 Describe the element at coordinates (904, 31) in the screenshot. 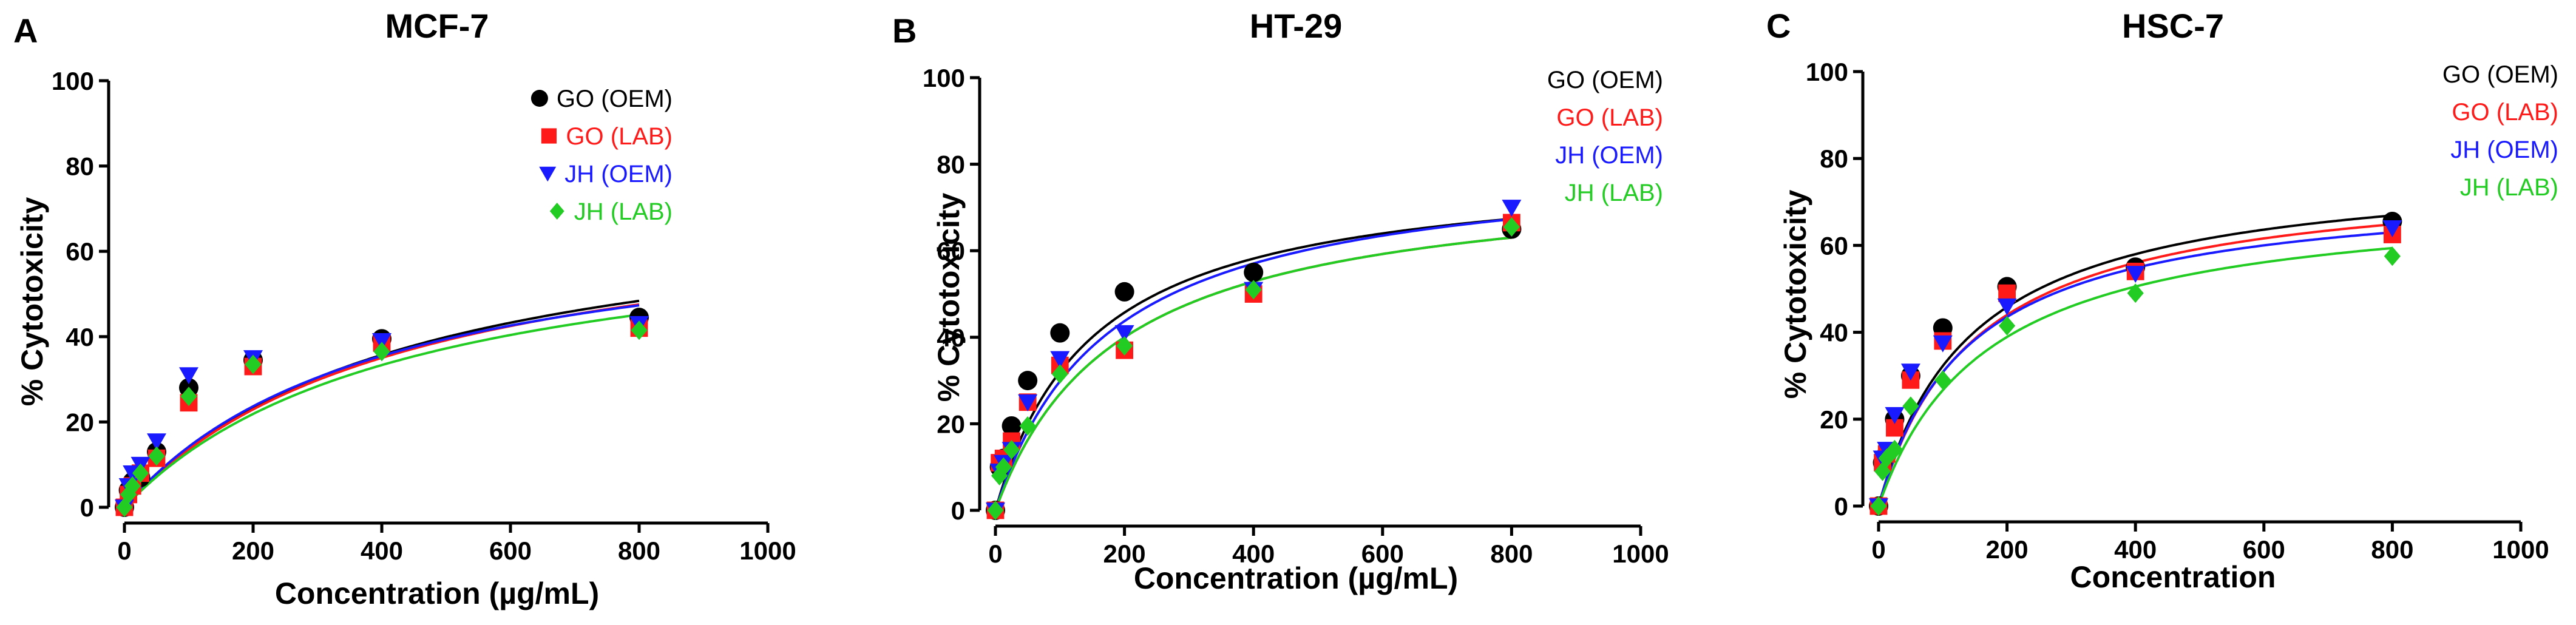

I see `panel-letter: B` at that location.